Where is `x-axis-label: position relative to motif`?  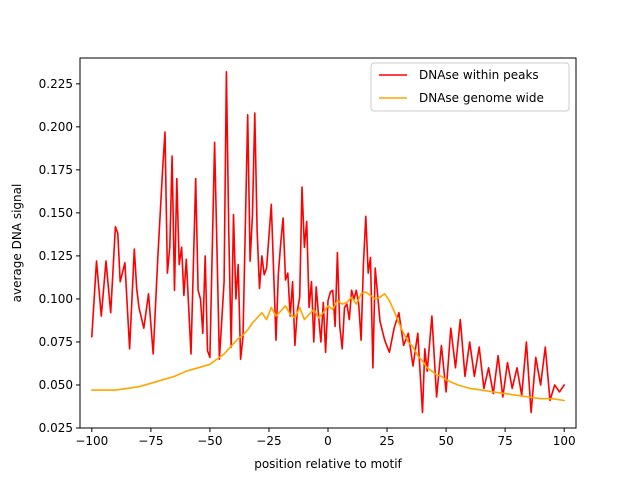 x-axis-label: position relative to motif is located at coordinates (328, 464).